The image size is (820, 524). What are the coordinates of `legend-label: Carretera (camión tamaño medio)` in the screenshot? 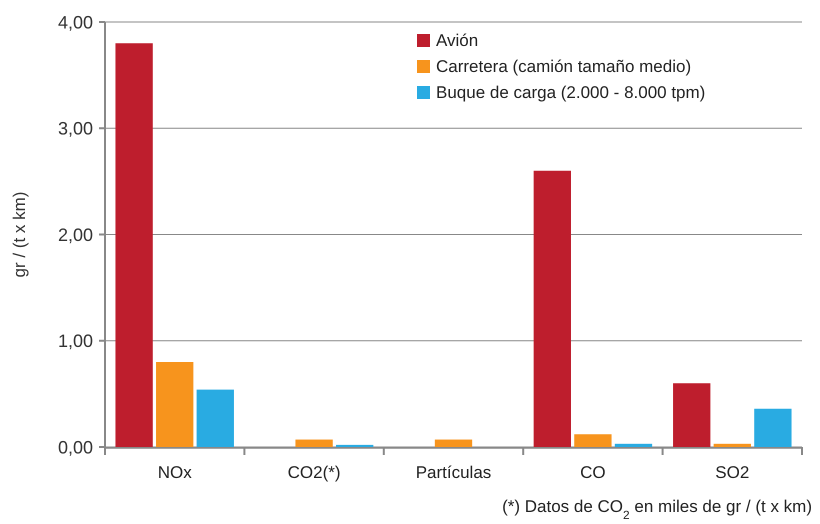 It's located at (564, 66).